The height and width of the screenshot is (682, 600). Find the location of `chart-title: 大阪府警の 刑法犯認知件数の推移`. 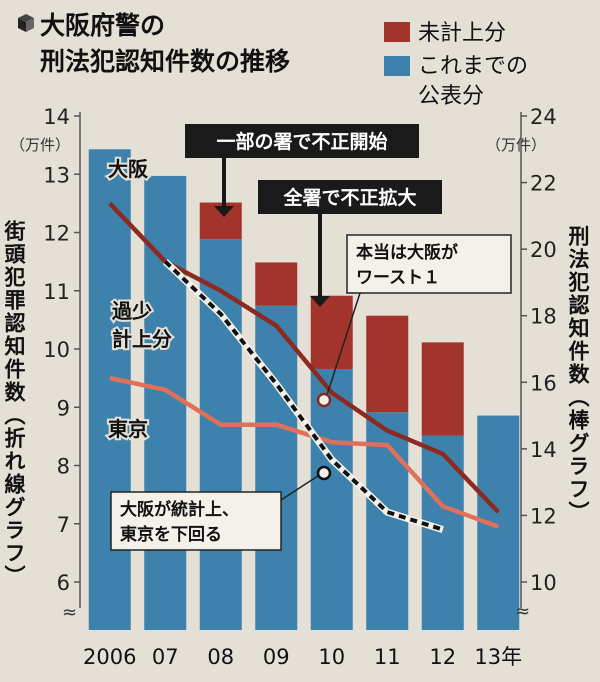

chart-title: 大阪府警の 刑法犯認知件数の推移 is located at coordinates (154, 43).